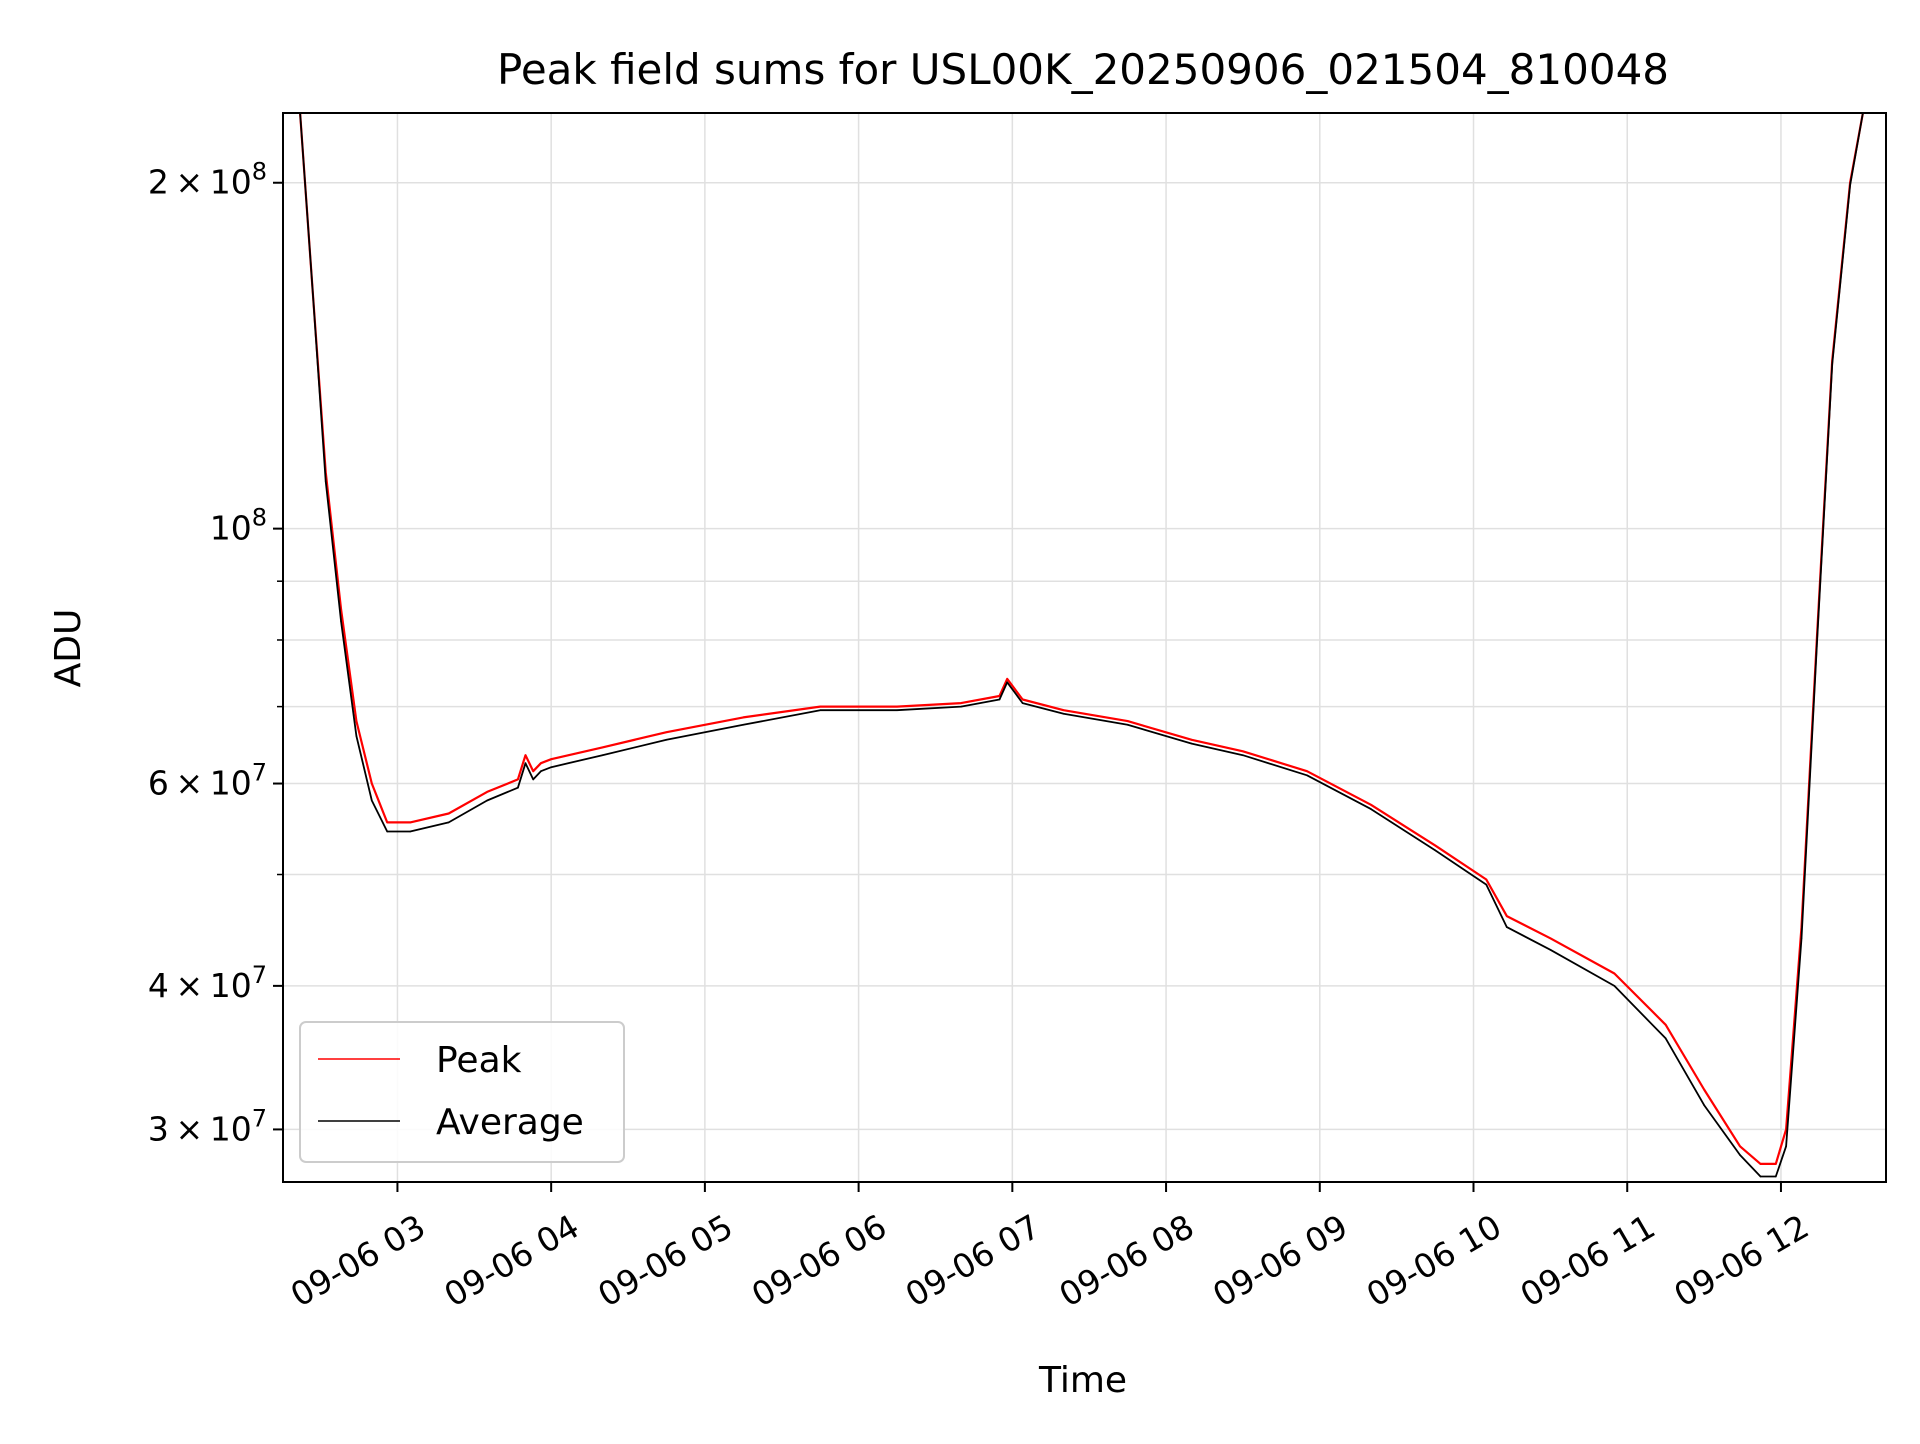 The image size is (1920, 1444). I want to click on x-axis-label: Time, so click(1082, 1380).